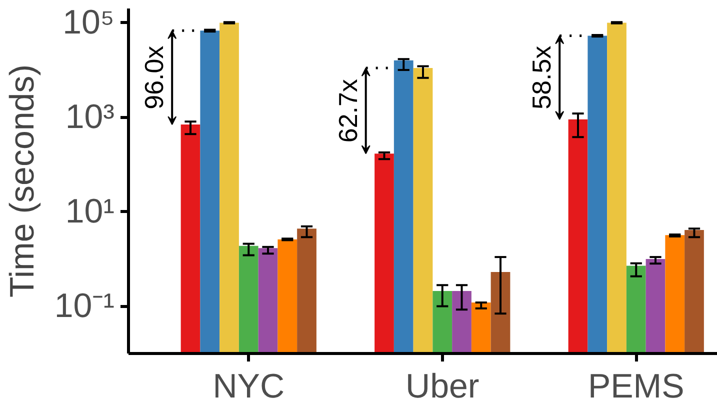  Describe the element at coordinates (347, 111) in the screenshot. I see `annotation: 62.7x` at that location.